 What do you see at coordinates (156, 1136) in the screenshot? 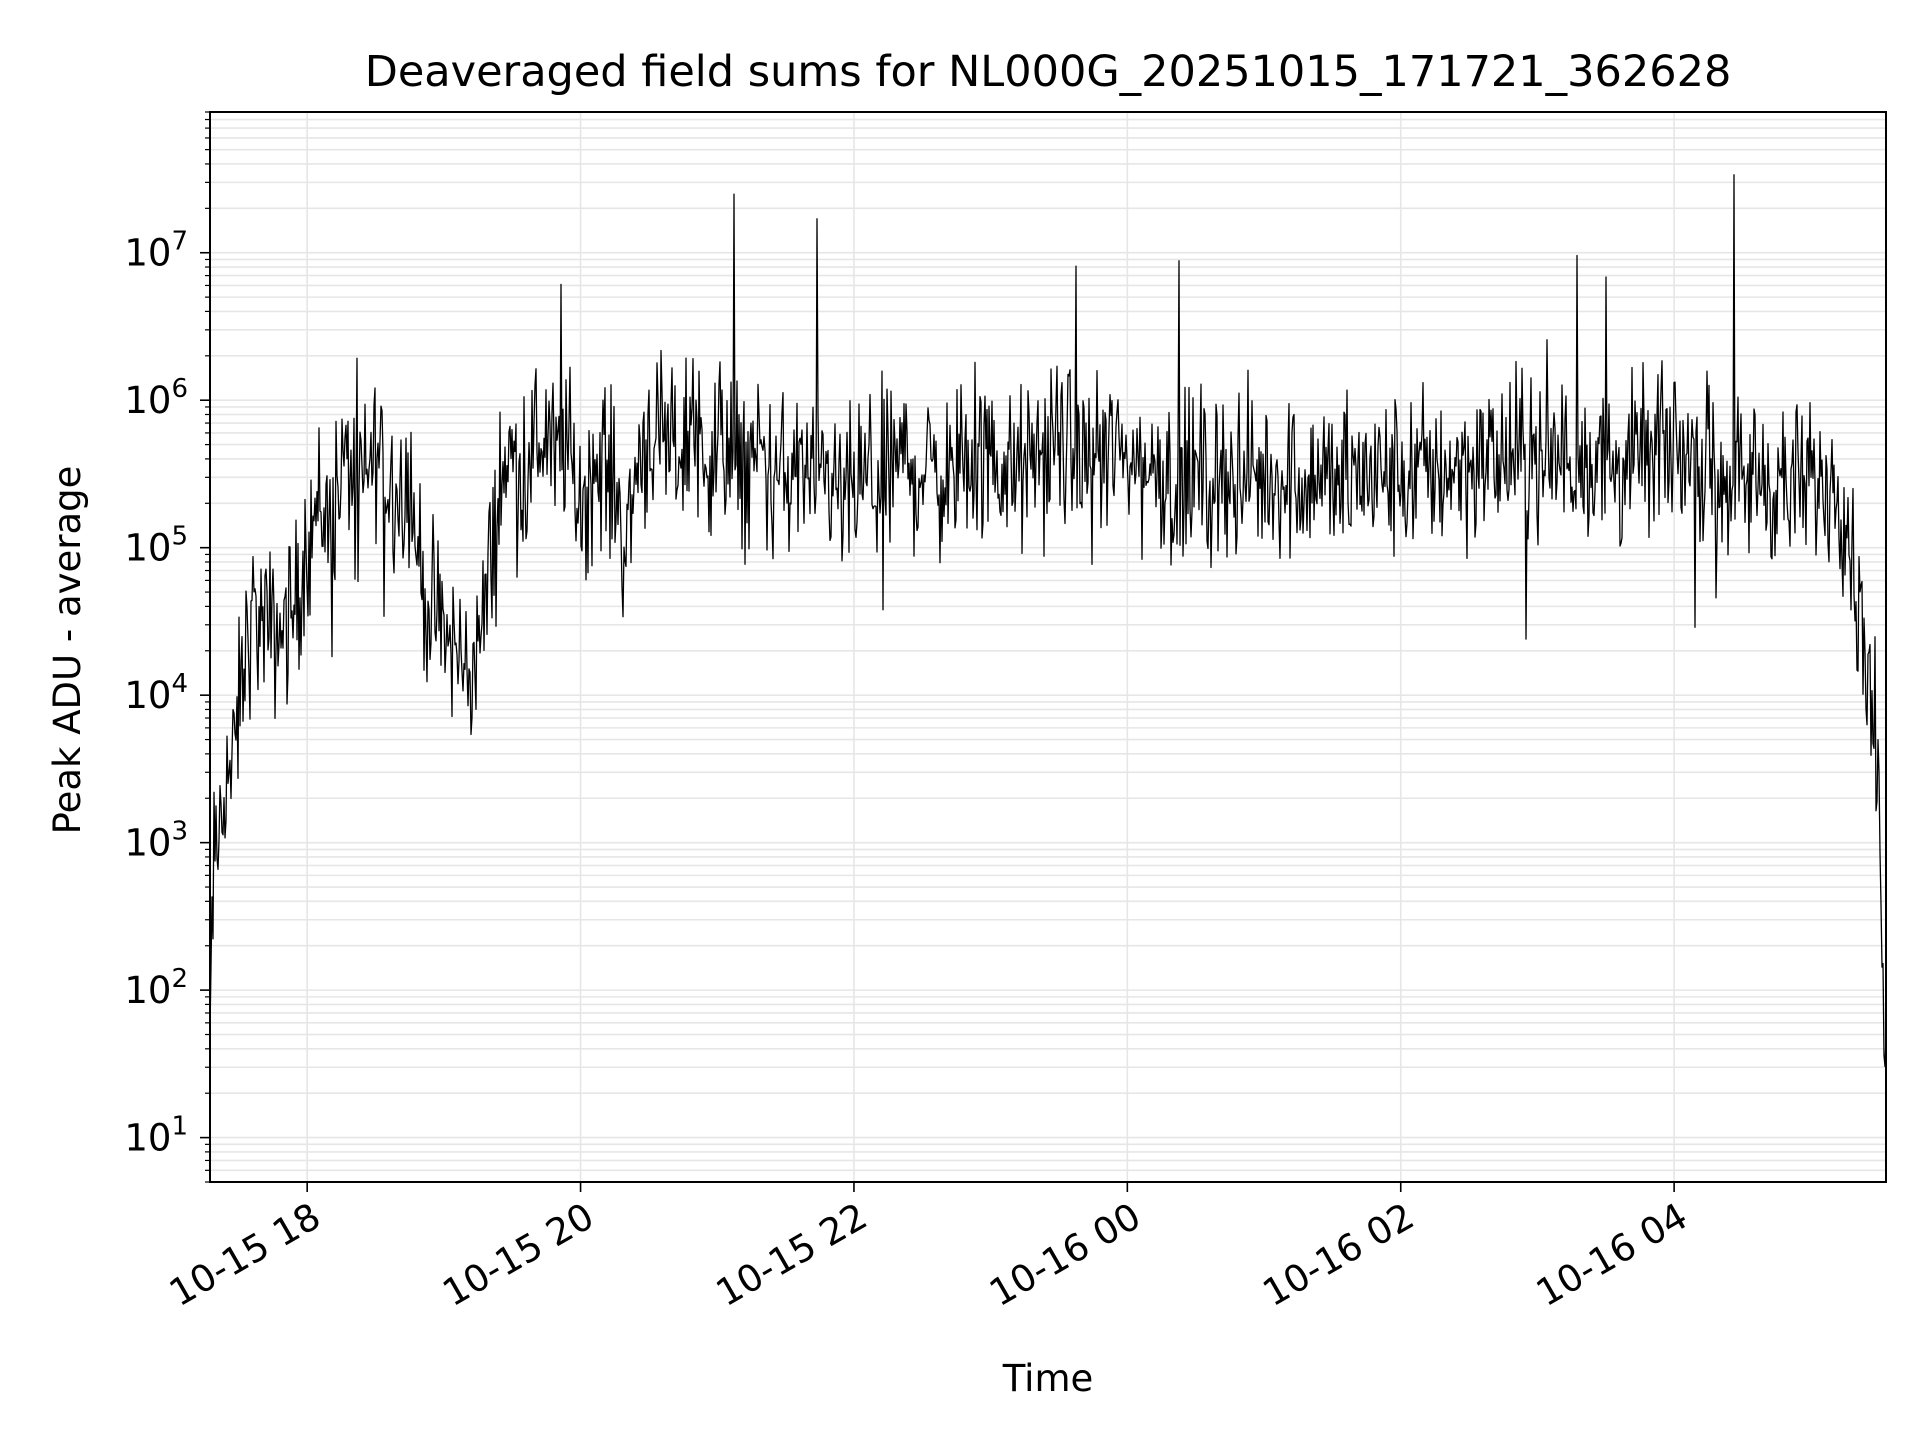
I see `y-tick-label: 101` at bounding box center [156, 1136].